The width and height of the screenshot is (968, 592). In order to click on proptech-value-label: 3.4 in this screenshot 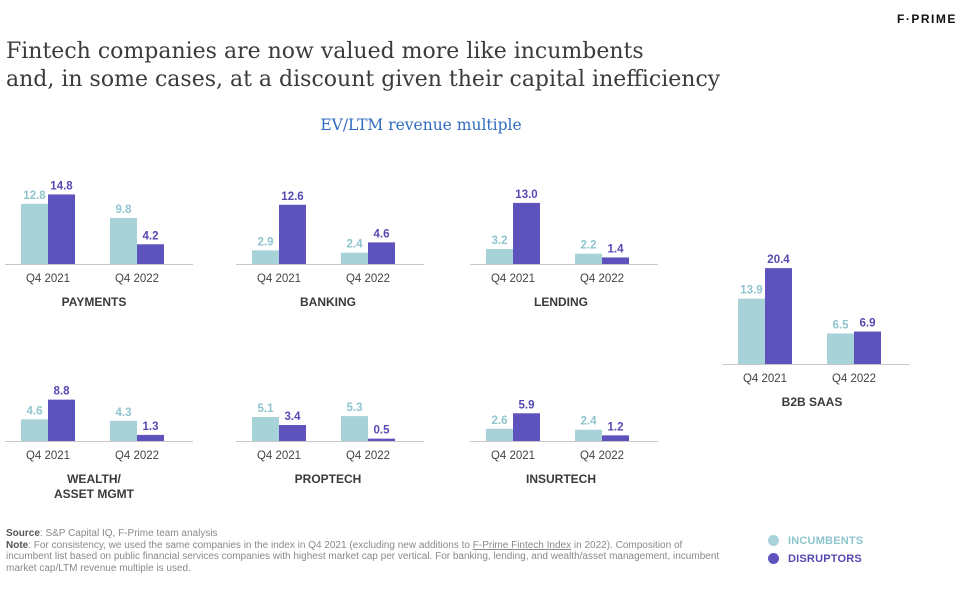, I will do `click(293, 417)`.